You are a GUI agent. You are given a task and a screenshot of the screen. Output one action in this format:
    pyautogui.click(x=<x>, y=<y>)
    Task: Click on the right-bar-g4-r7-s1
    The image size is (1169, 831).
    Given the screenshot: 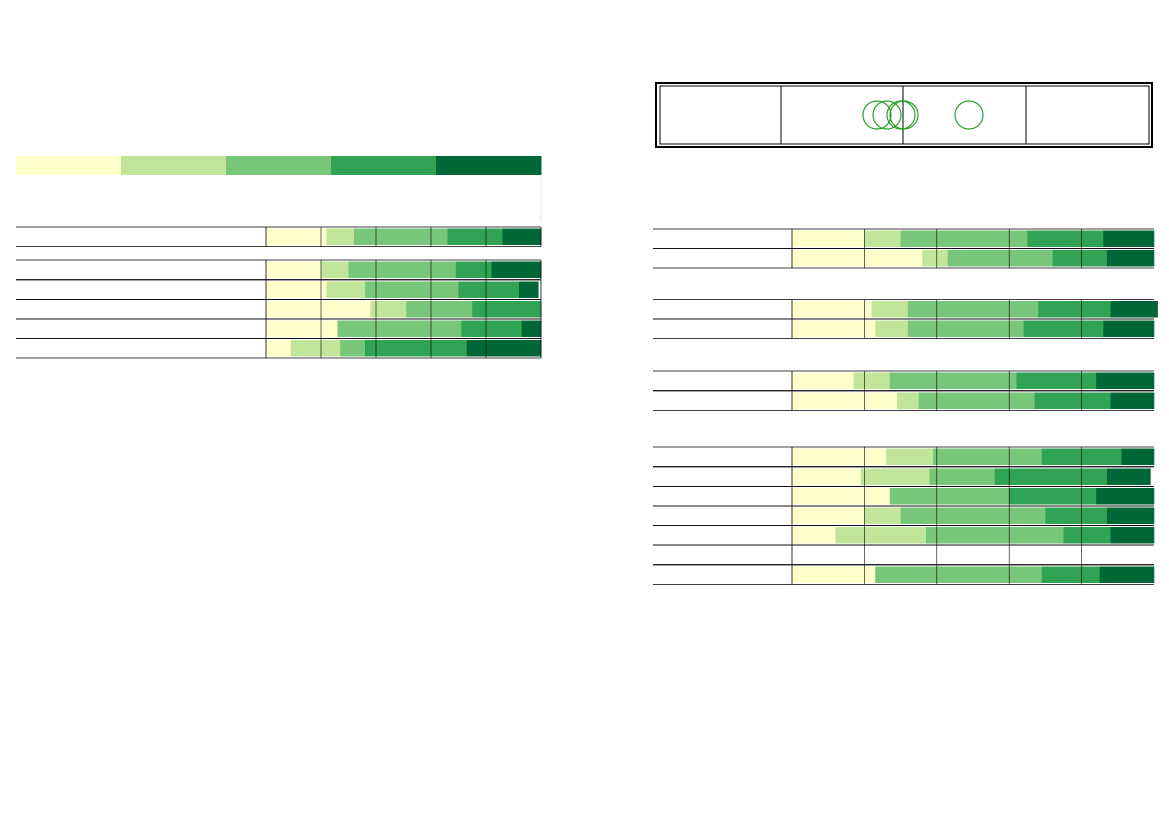 What is the action you would take?
    pyautogui.click(x=834, y=574)
    